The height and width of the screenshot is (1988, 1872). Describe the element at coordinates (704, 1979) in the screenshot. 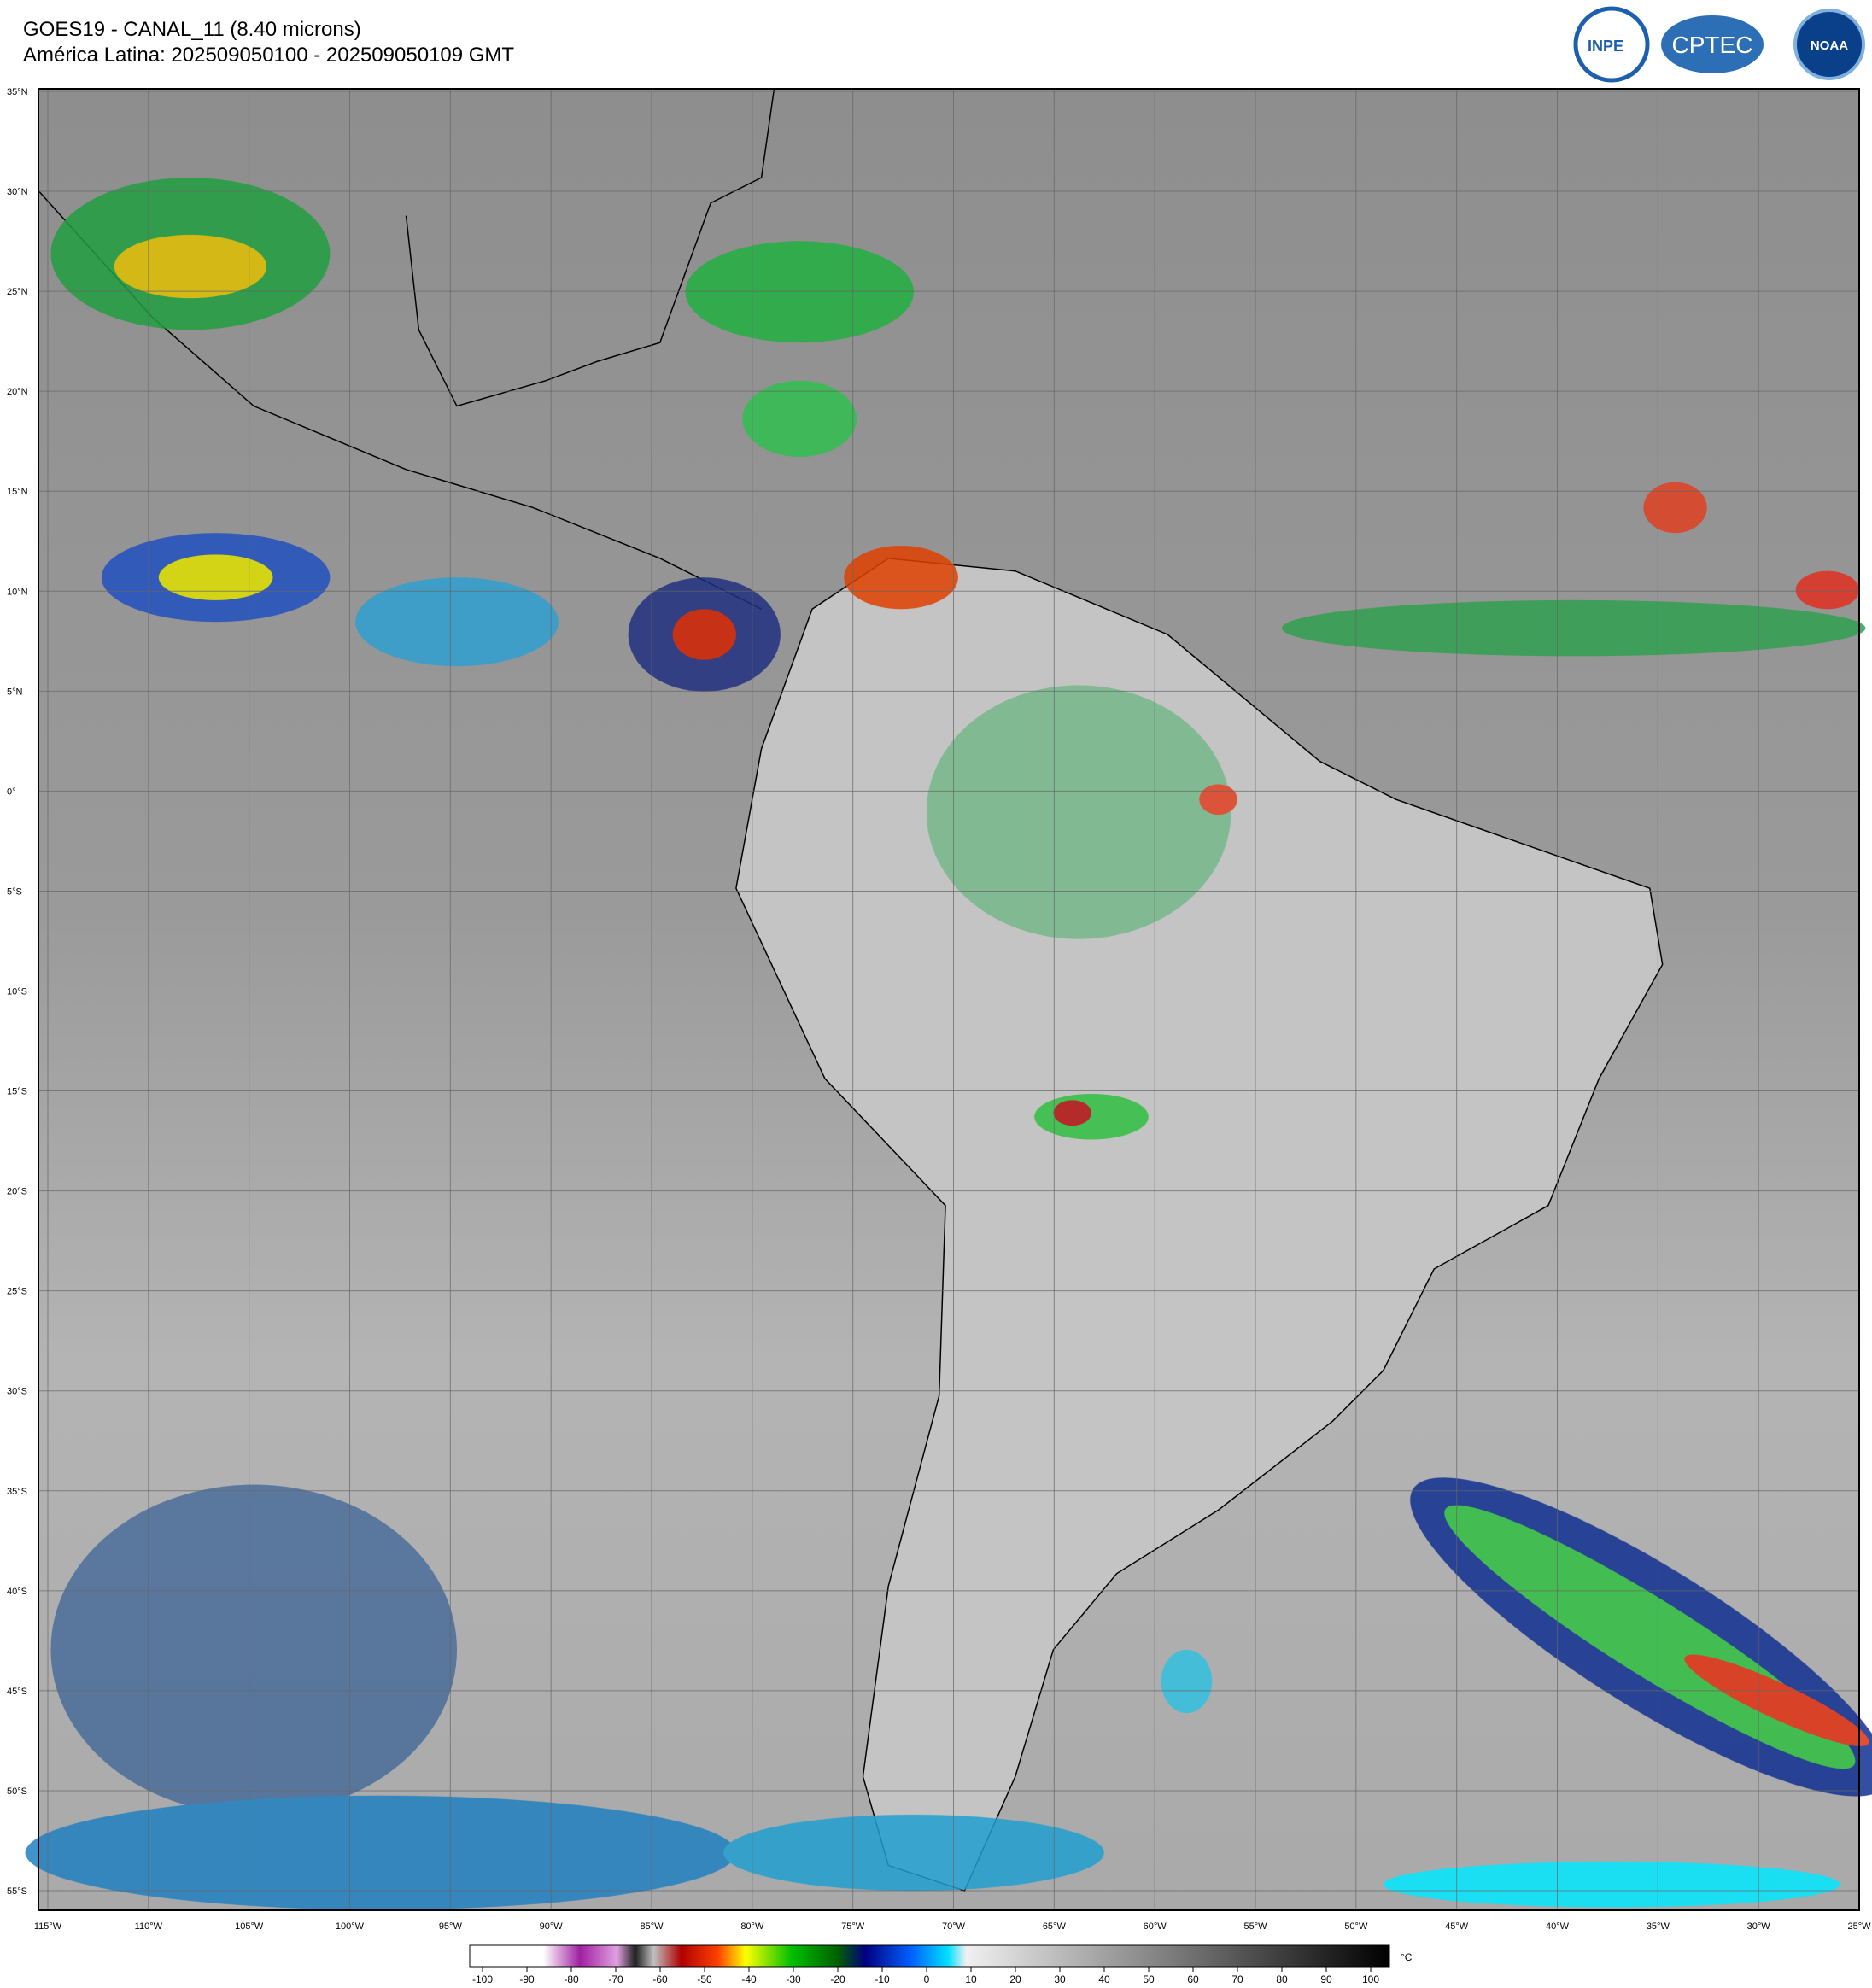

I see `colorbar-tick-label: -50` at that location.